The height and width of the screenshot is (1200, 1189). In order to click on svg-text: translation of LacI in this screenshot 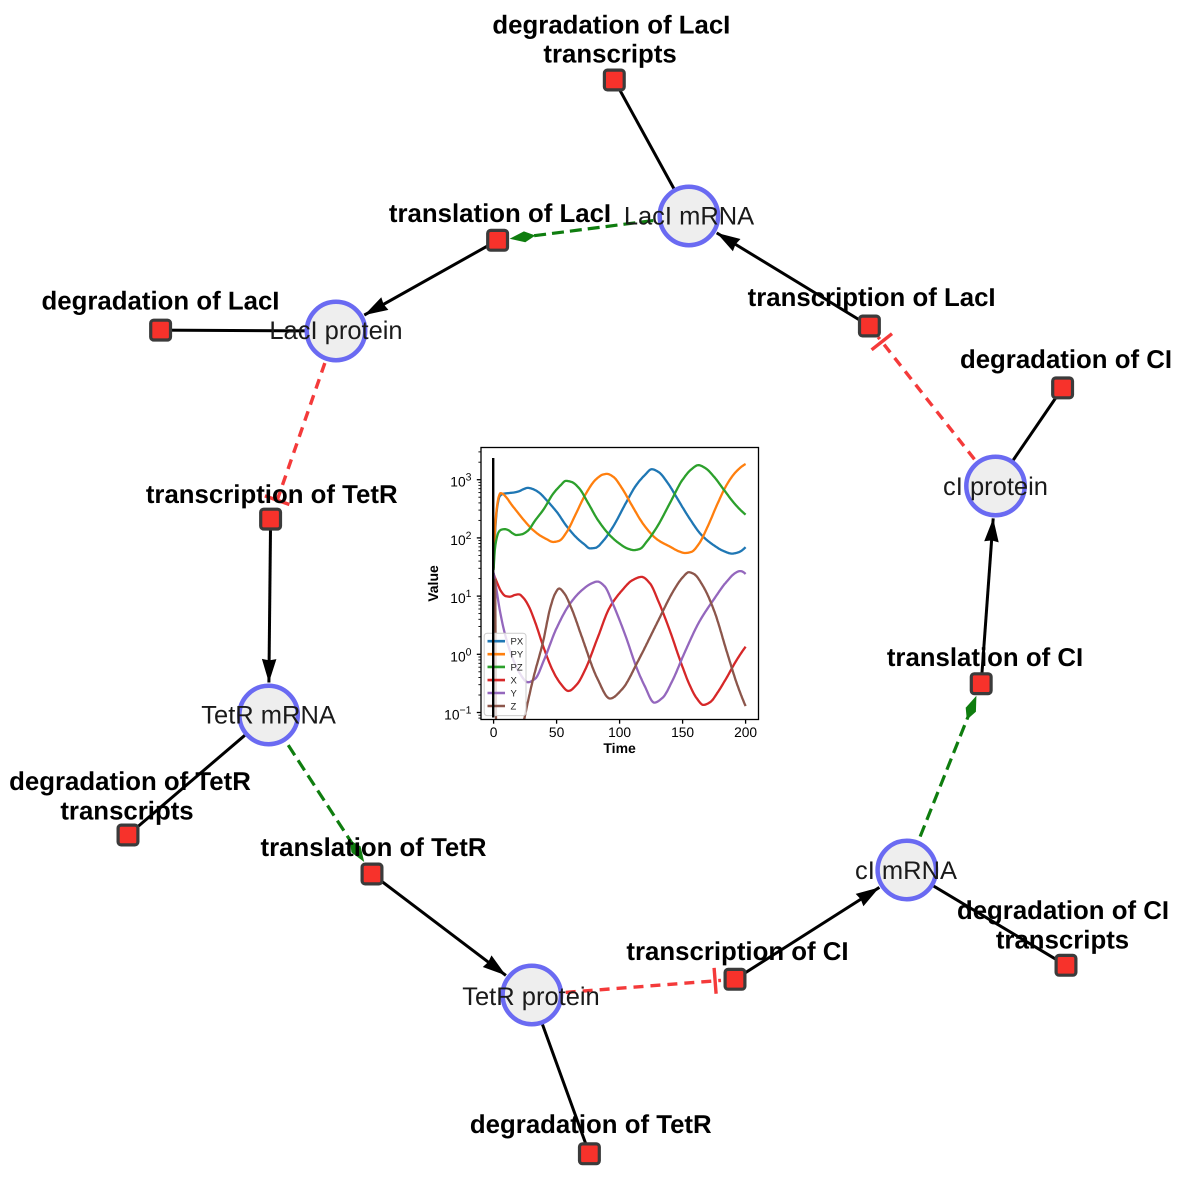, I will do `click(500, 214)`.